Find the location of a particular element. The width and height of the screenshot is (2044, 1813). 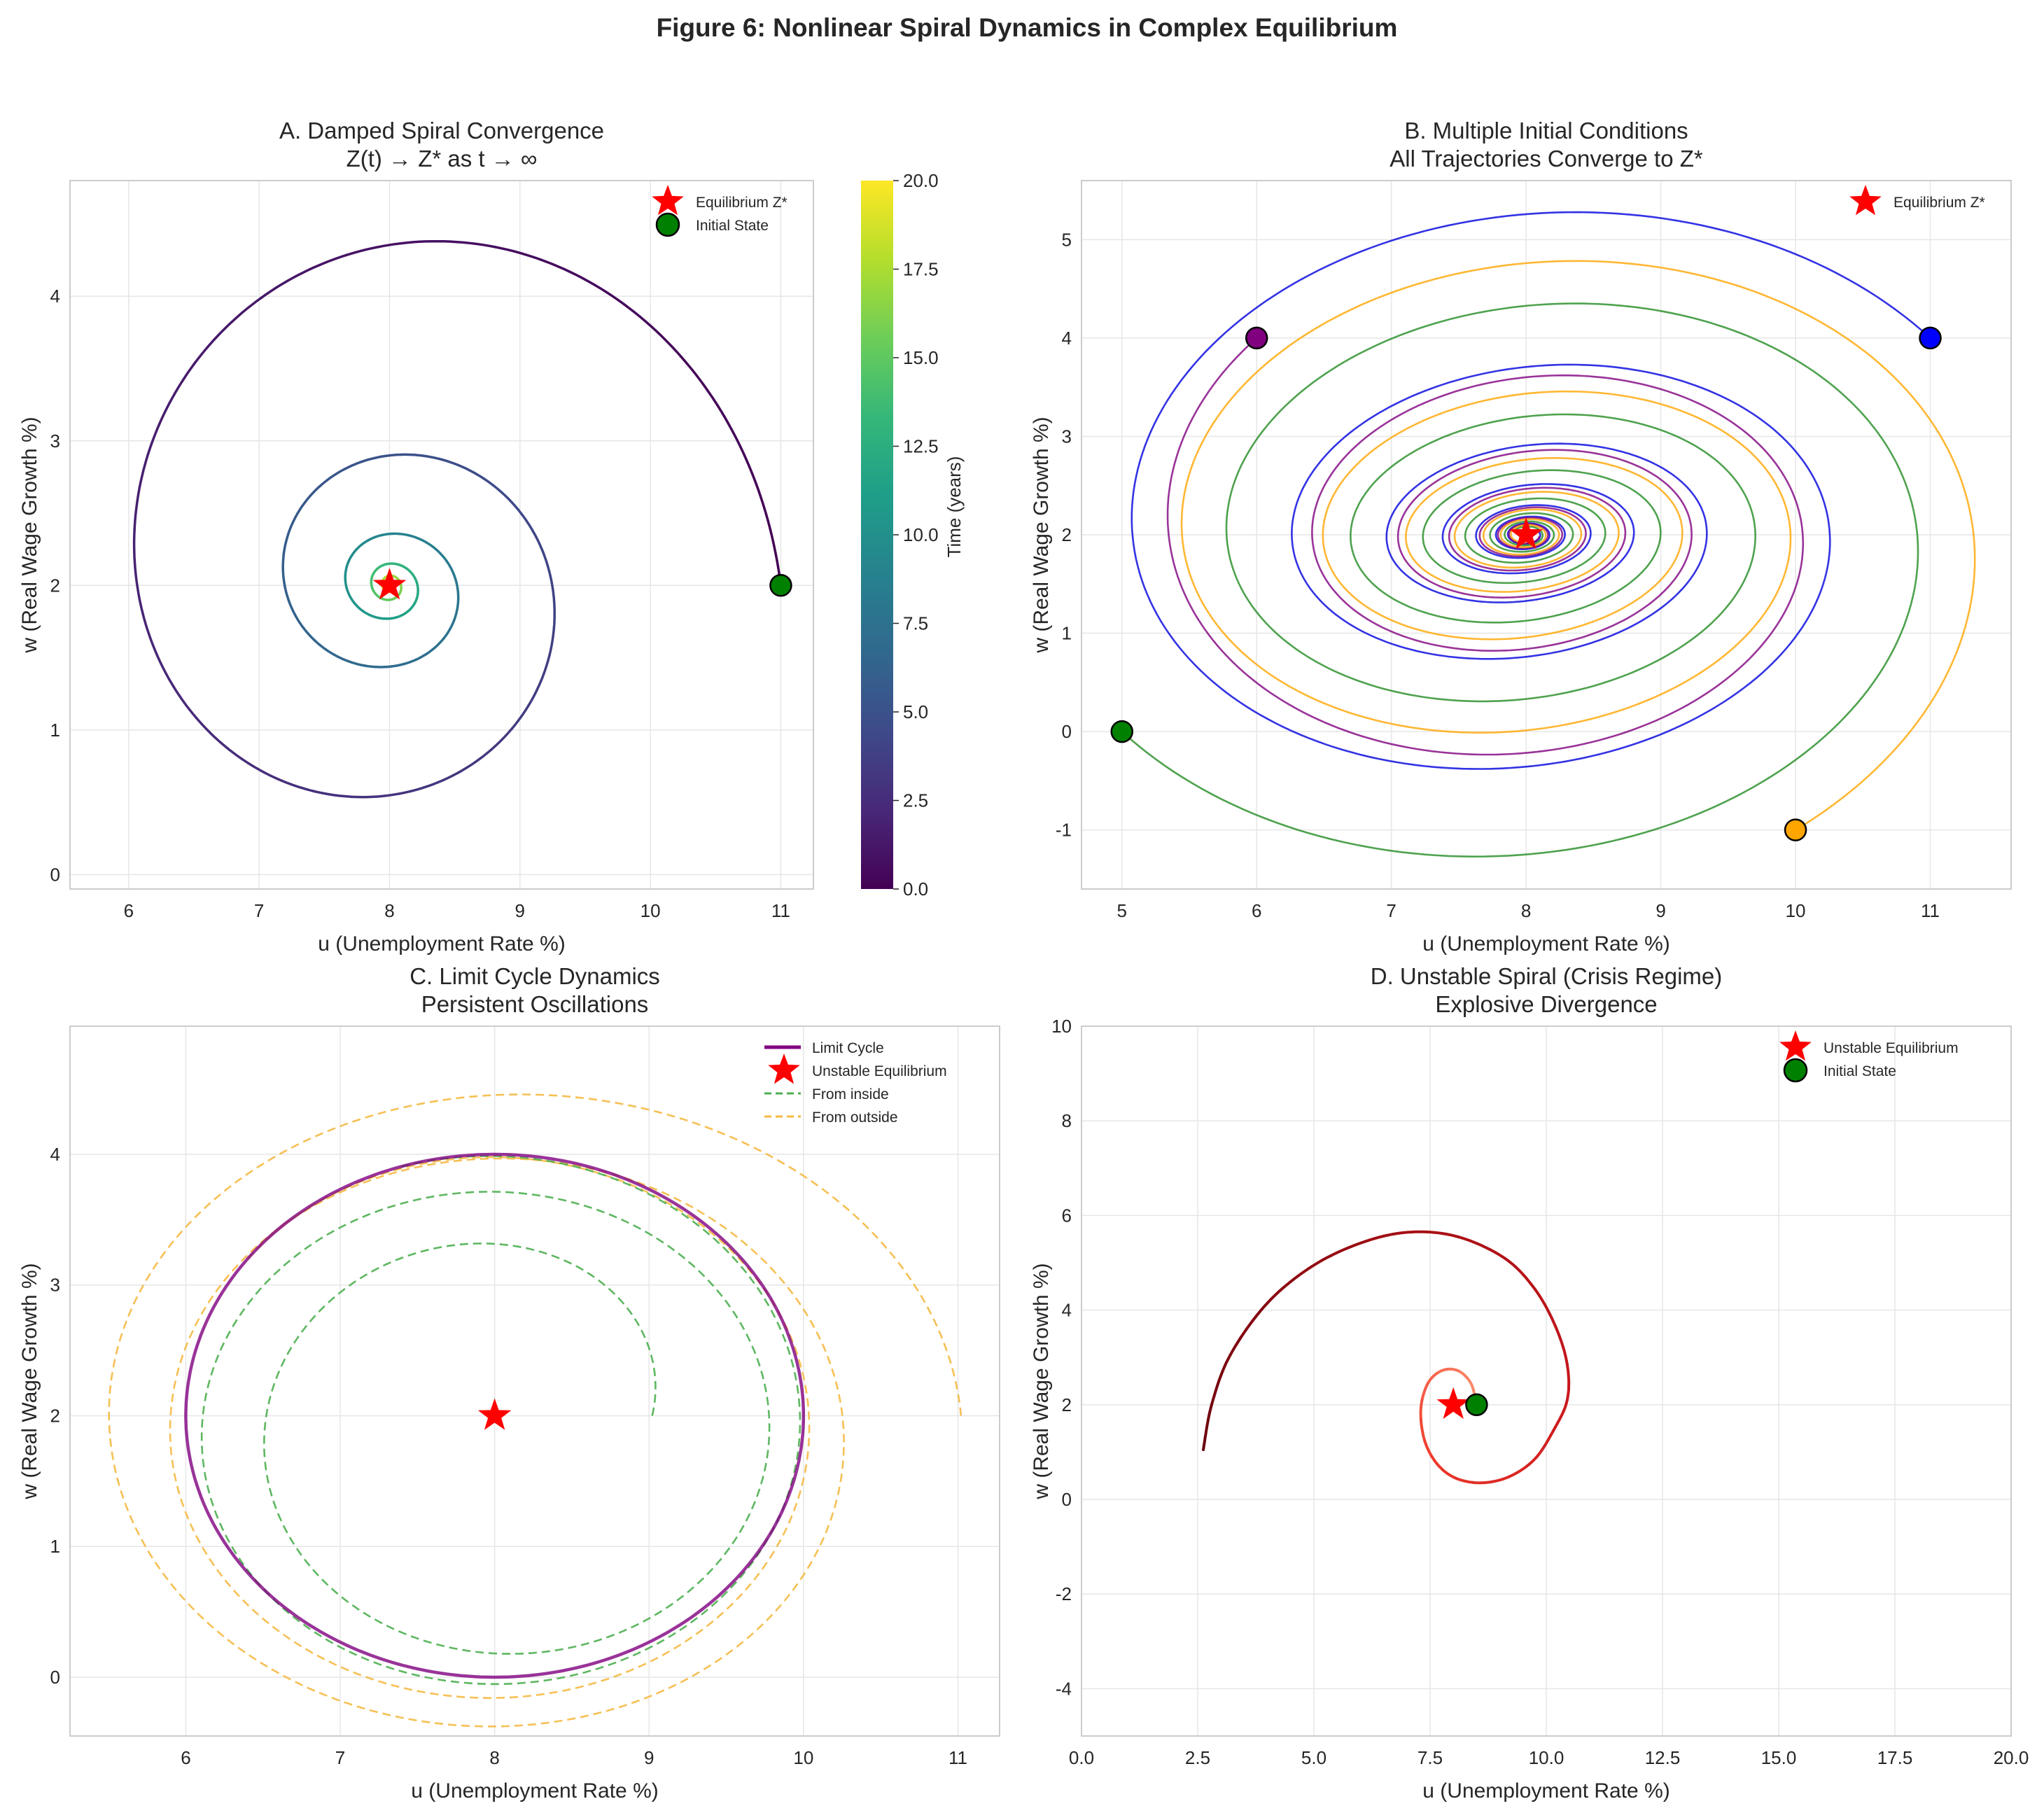

colorbar-label: Time (years) is located at coordinates (954, 507).